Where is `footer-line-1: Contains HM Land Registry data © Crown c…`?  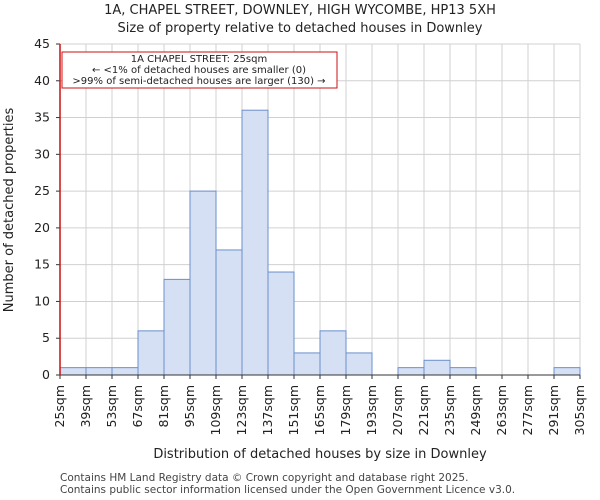
footer-line-1: Contains HM Land Registry data © Crown c… is located at coordinates (264, 478).